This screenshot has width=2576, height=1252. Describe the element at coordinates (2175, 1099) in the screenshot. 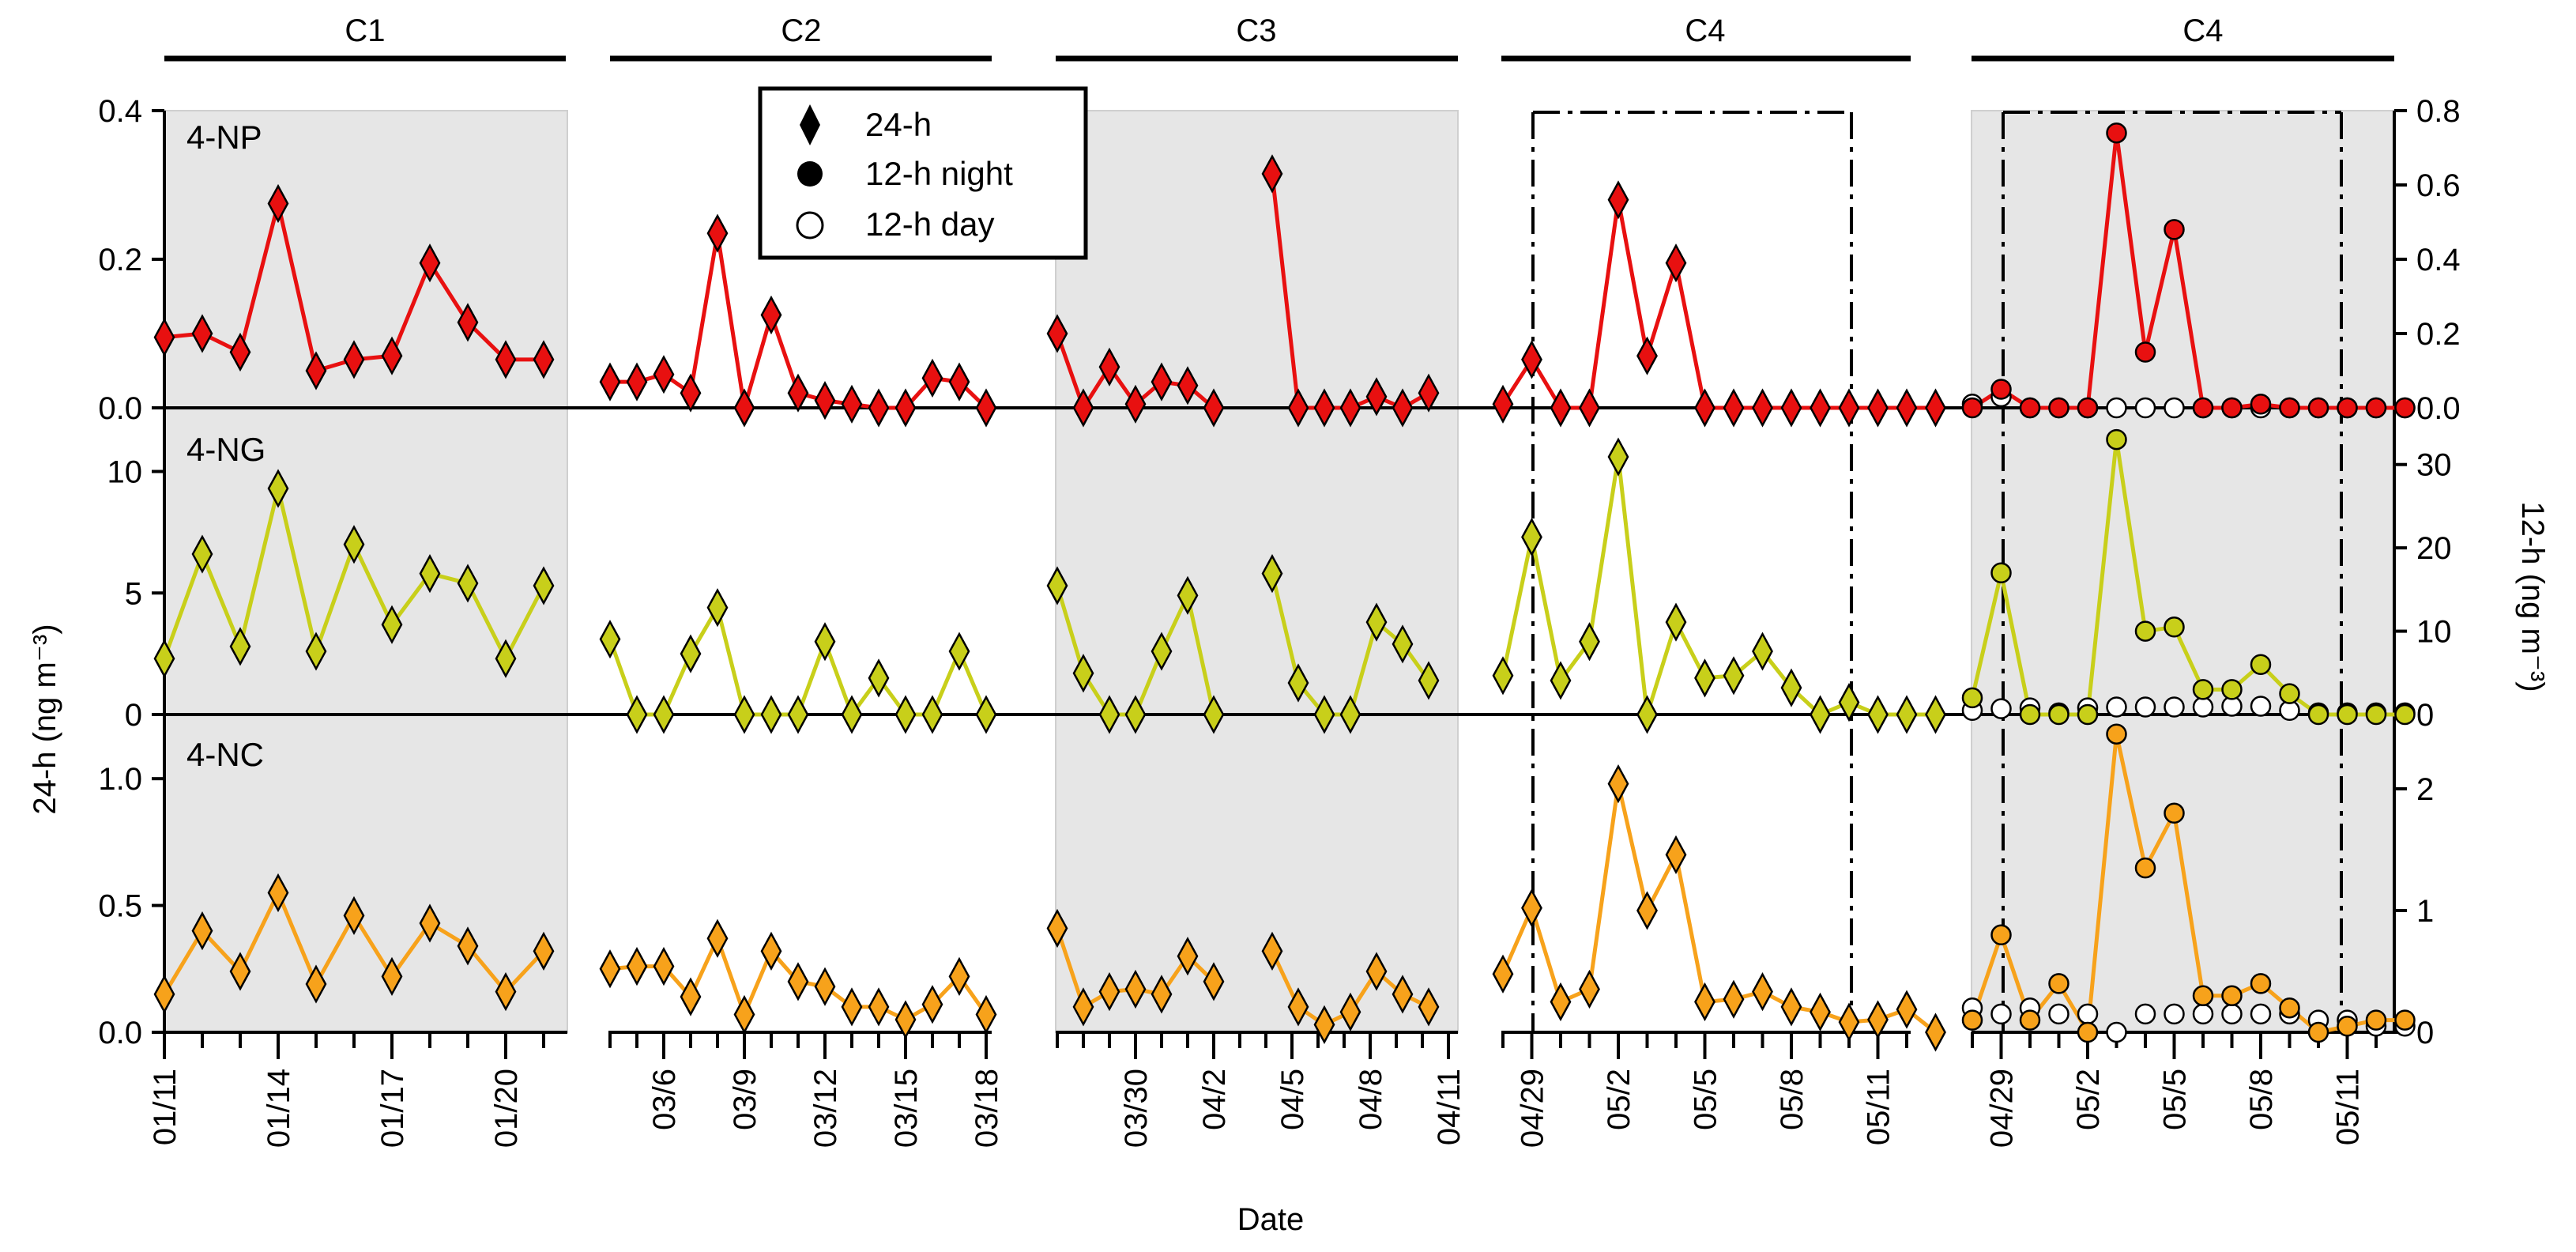

I see `x-tick-label: 05/5` at that location.